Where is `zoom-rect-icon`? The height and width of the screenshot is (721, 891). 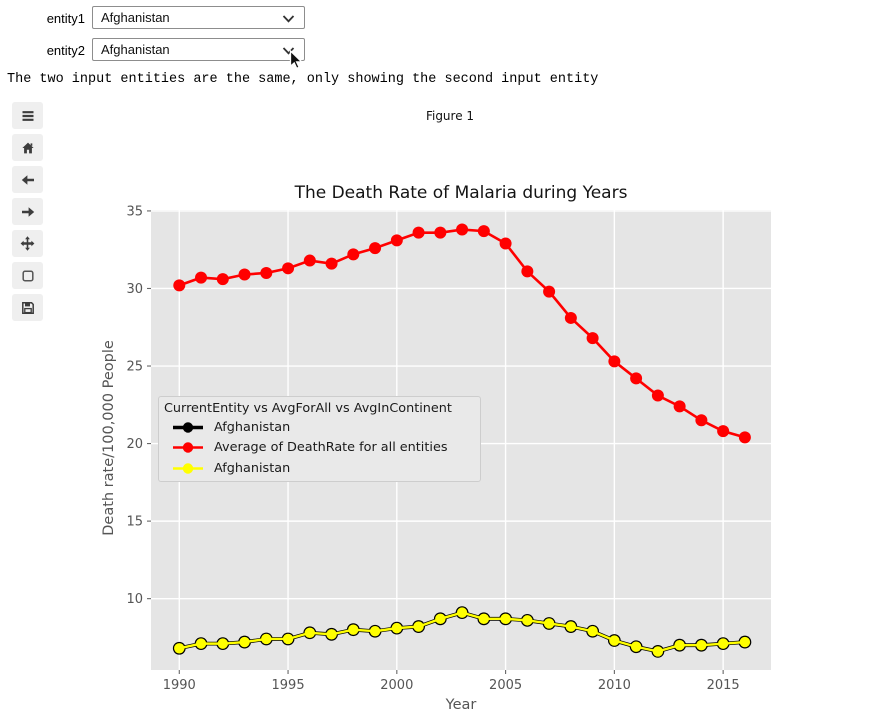 zoom-rect-icon is located at coordinates (27, 275).